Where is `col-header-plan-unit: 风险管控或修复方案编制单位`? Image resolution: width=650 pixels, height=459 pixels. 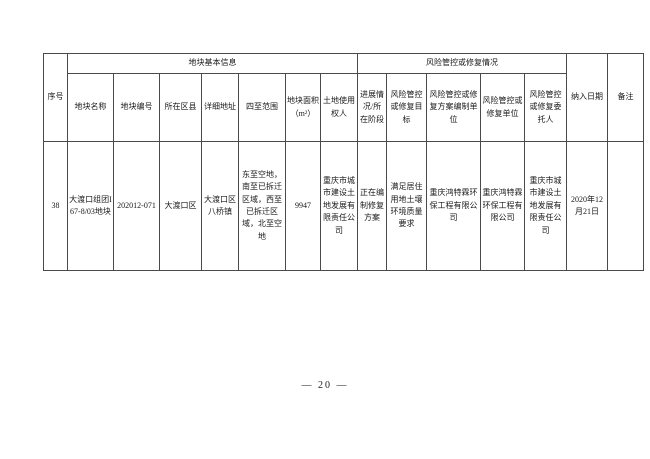 col-header-plan-unit: 风险管控或修复方案编制单位 is located at coordinates (454, 107).